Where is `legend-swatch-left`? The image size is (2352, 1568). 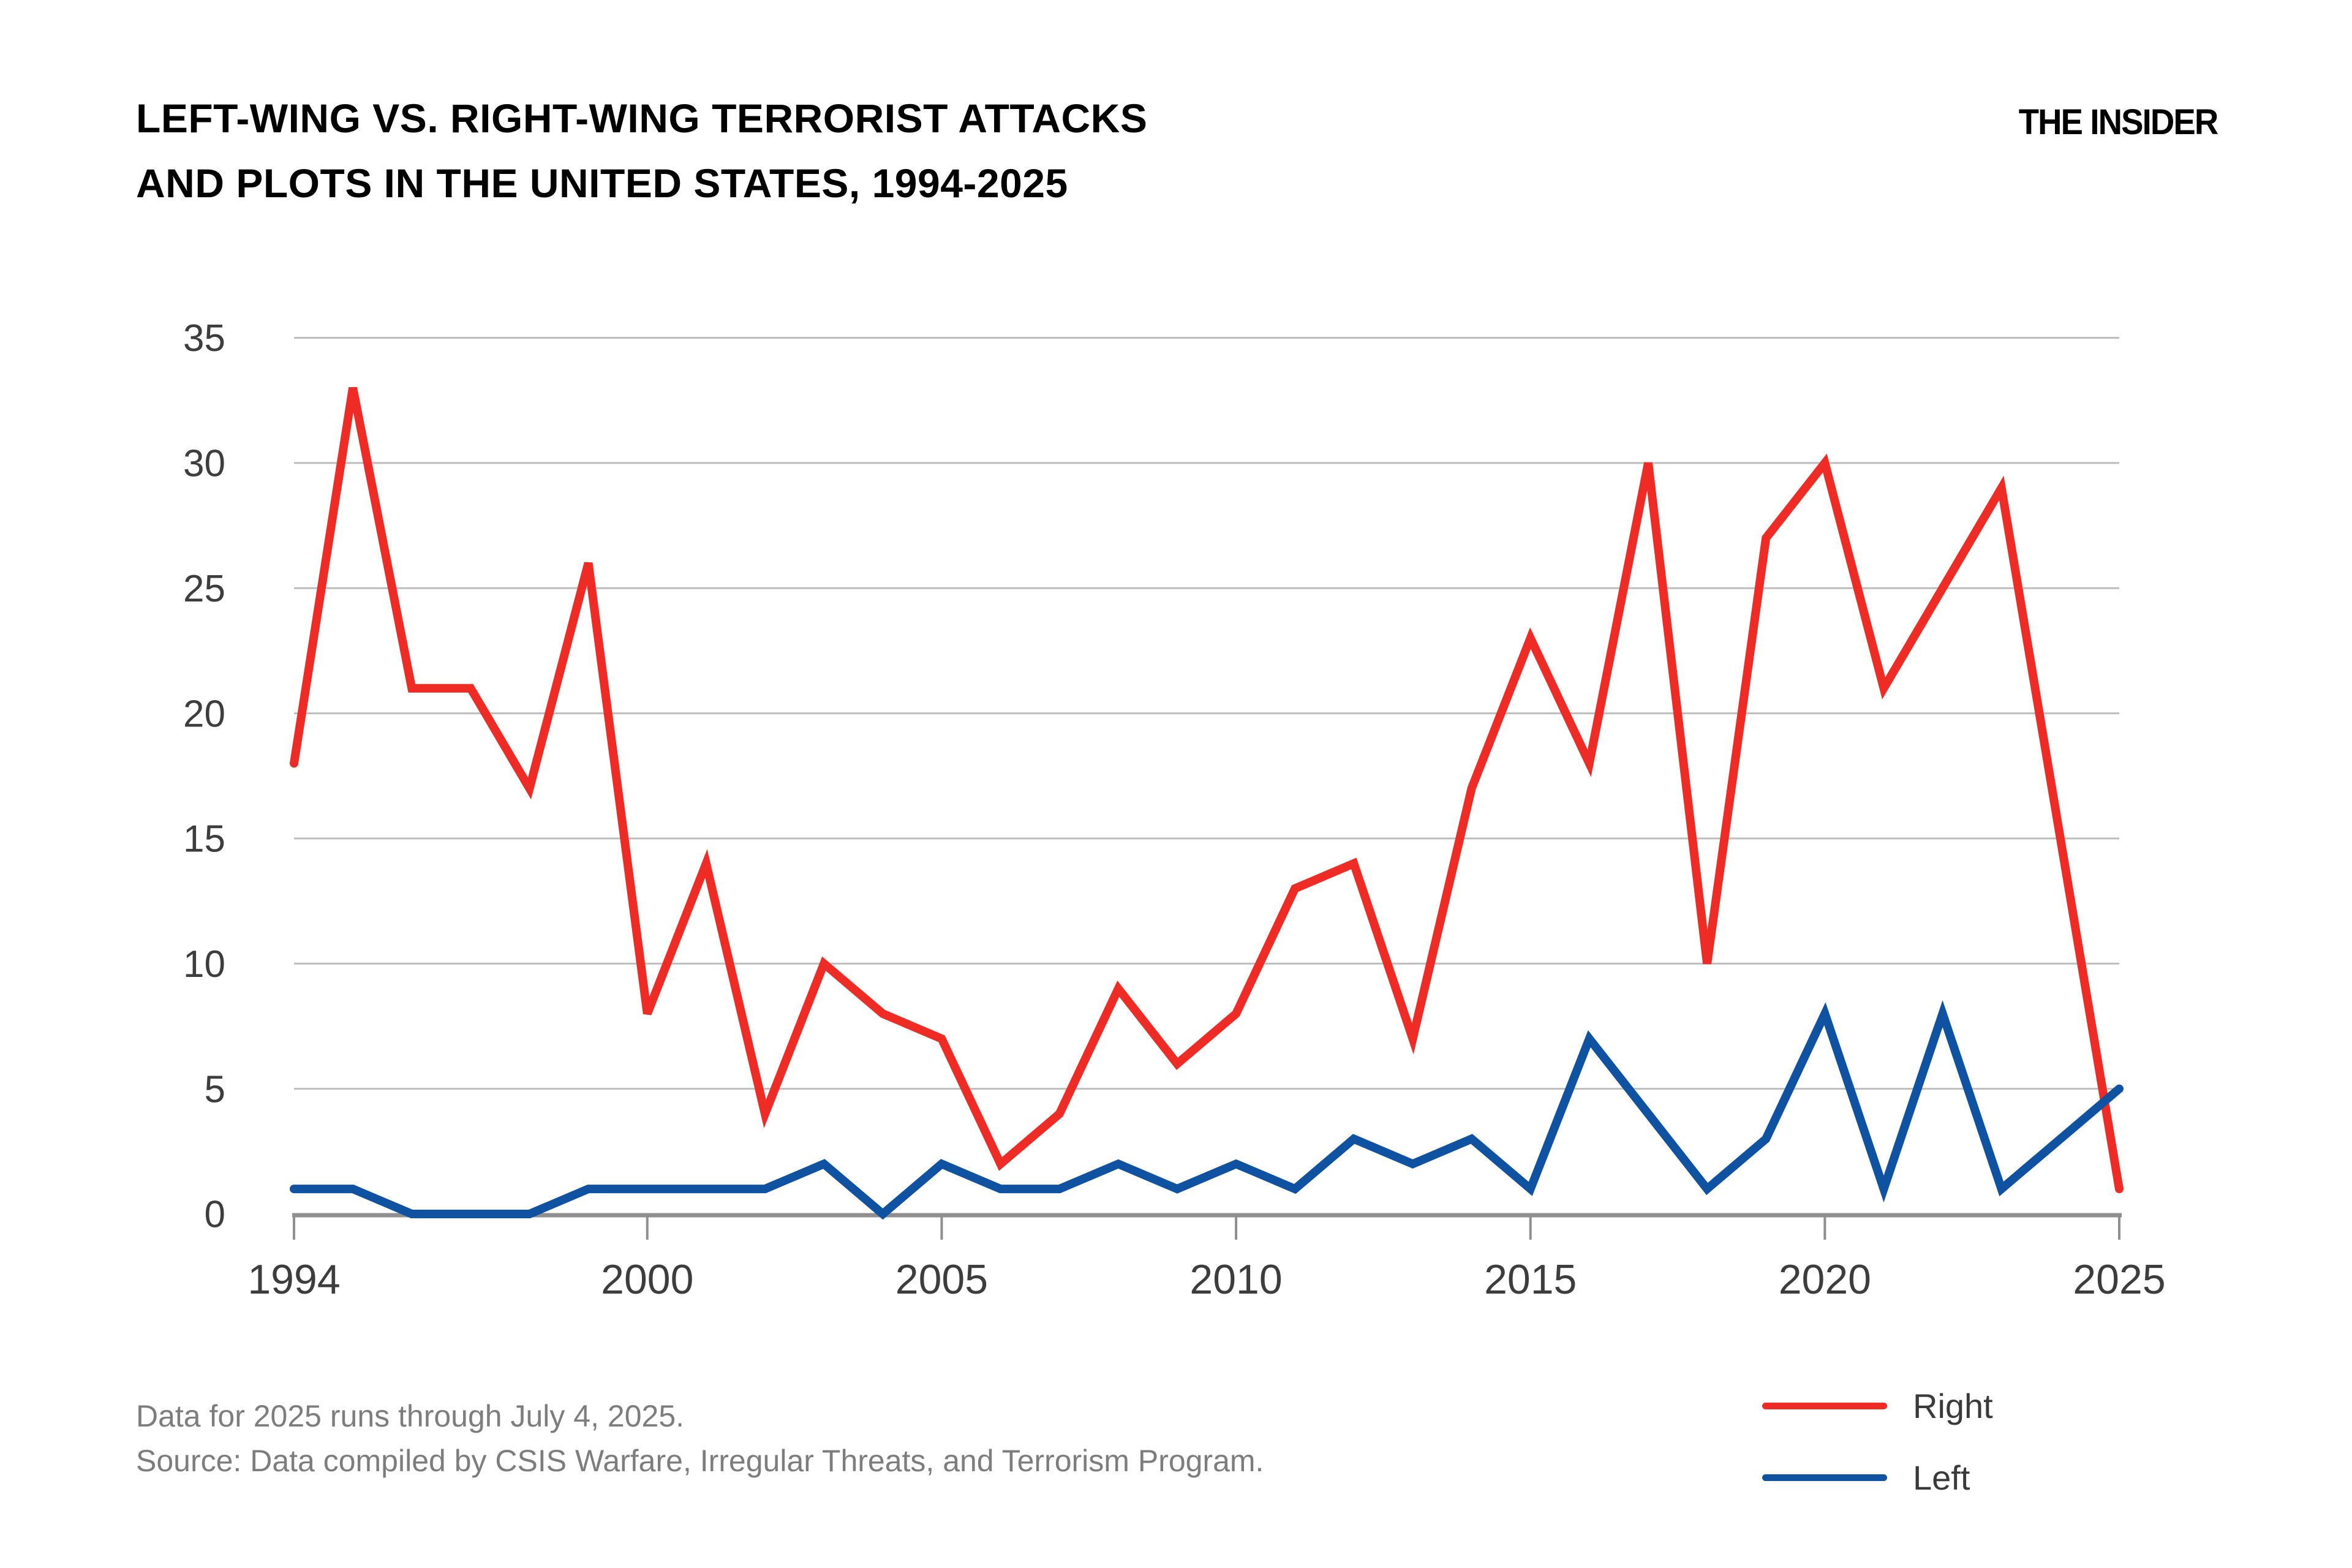 legend-swatch-left is located at coordinates (1825, 1477).